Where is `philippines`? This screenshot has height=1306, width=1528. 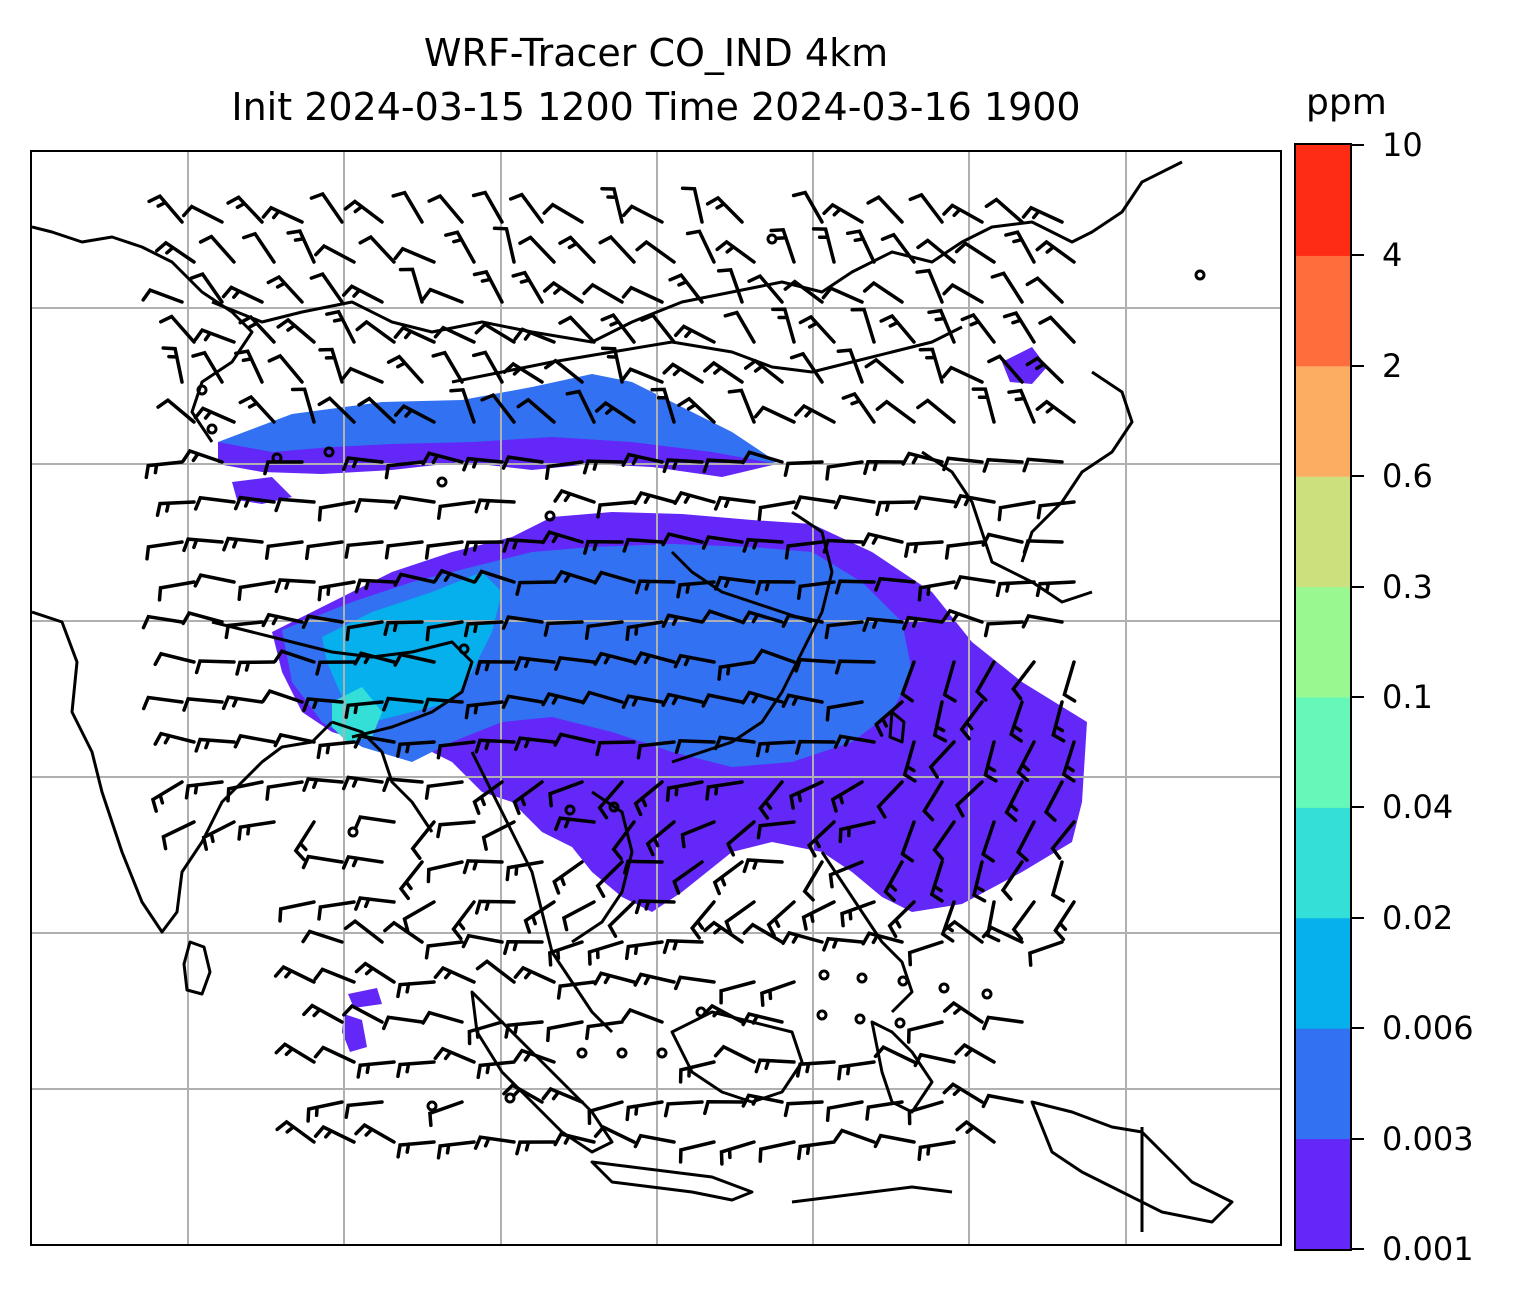
philippines is located at coordinates (867, 932).